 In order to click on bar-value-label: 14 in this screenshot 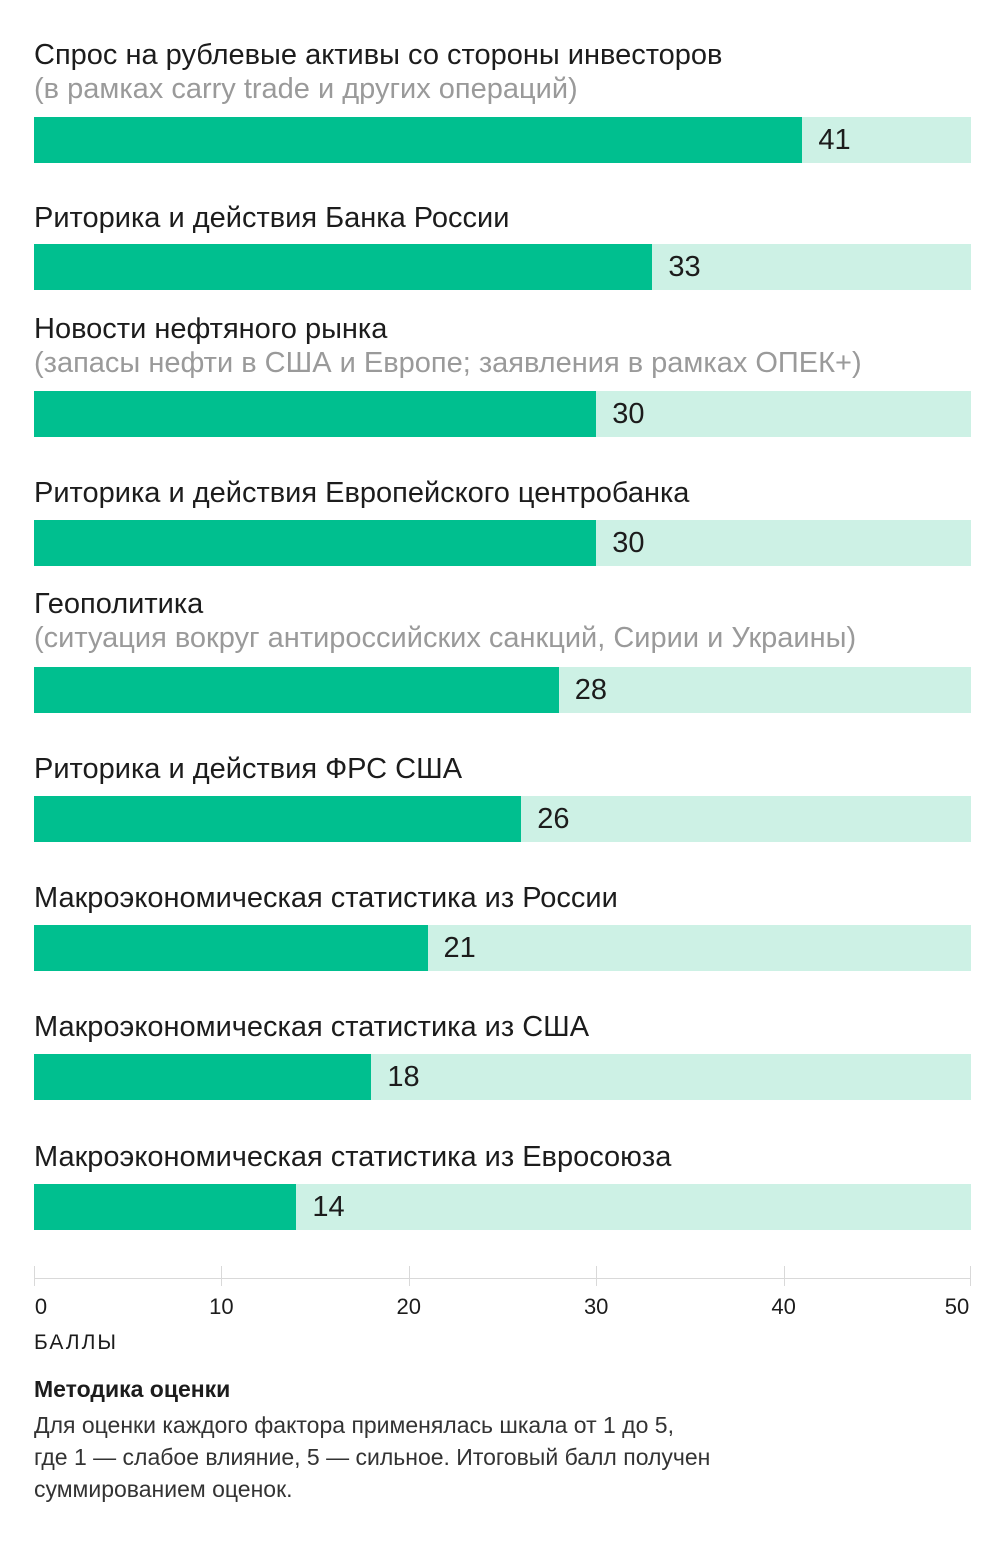, I will do `click(328, 1207)`.